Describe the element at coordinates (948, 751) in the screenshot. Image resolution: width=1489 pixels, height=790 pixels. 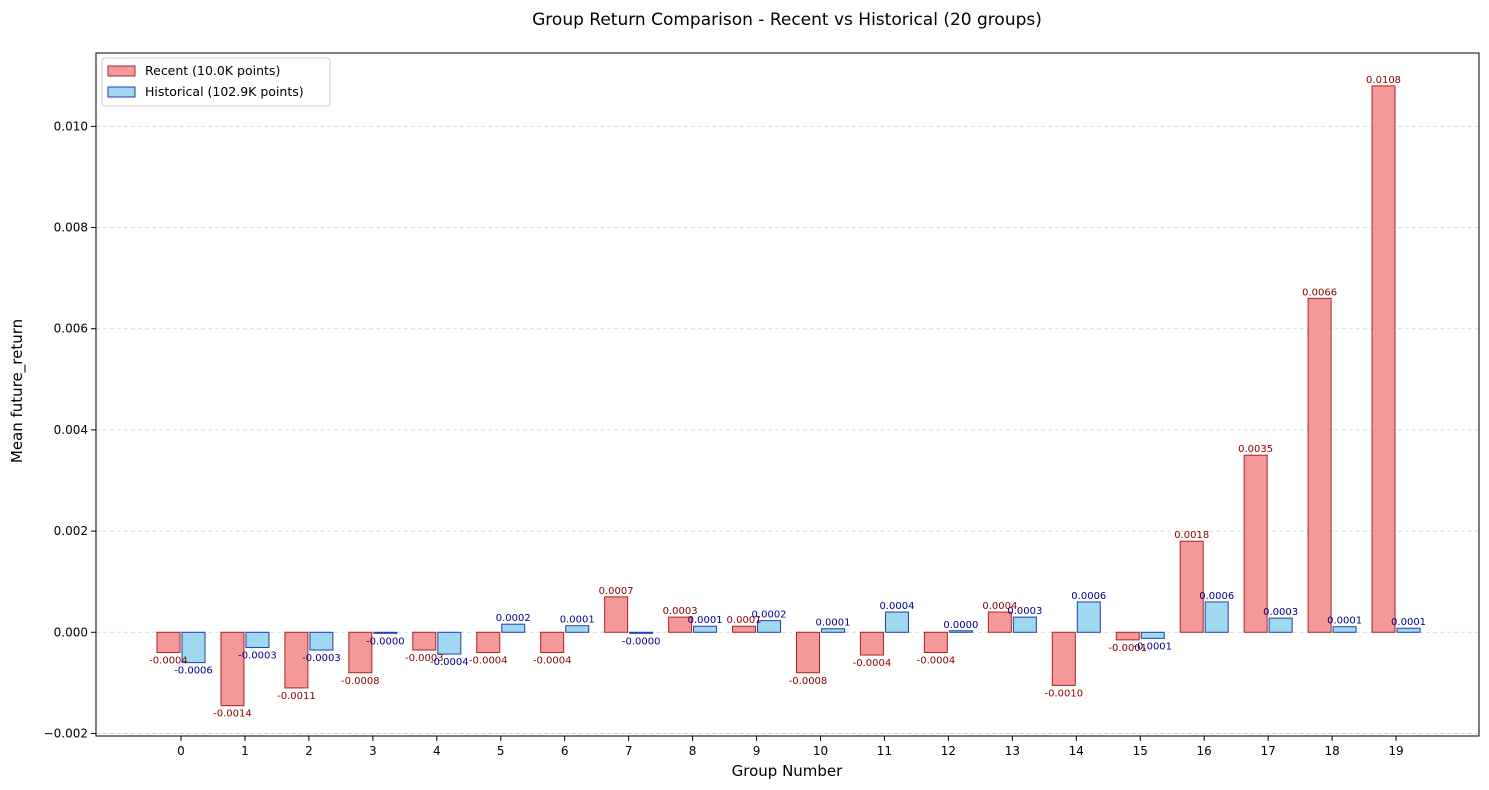
I see `x-tick-label: 12` at that location.